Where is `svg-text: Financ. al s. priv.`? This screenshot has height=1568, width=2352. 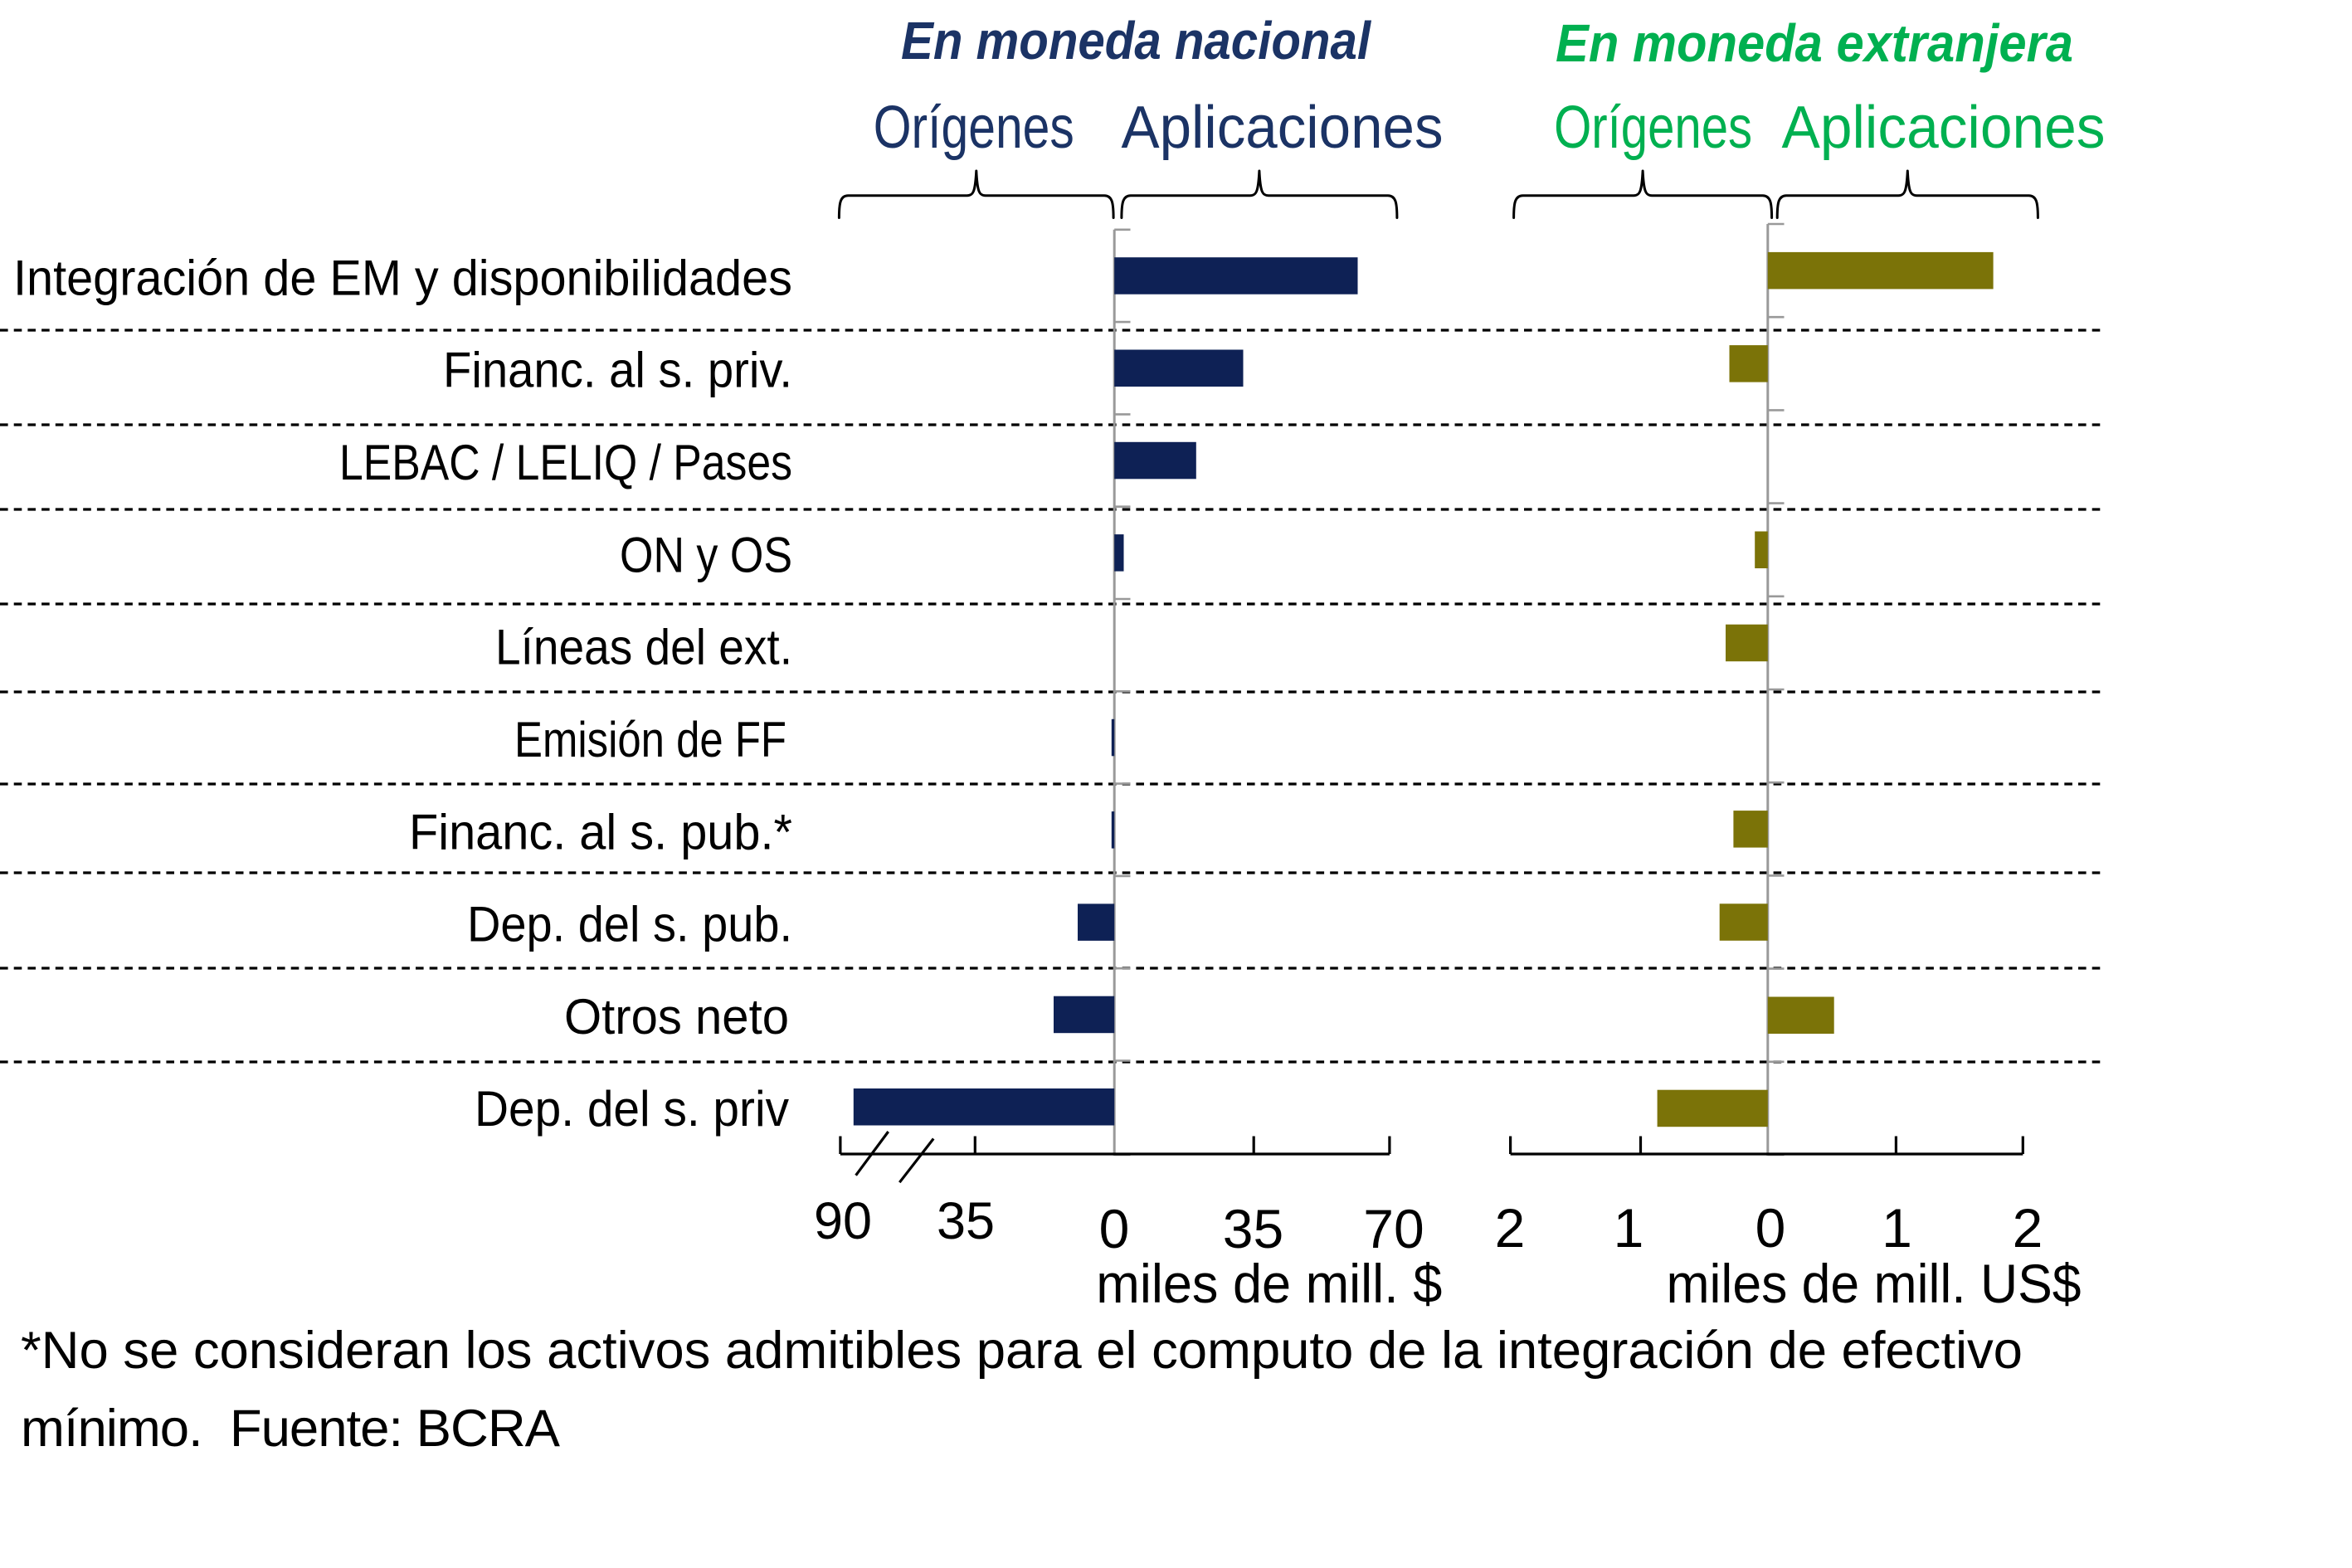 svg-text: Financ. al s. priv. is located at coordinates (617, 370).